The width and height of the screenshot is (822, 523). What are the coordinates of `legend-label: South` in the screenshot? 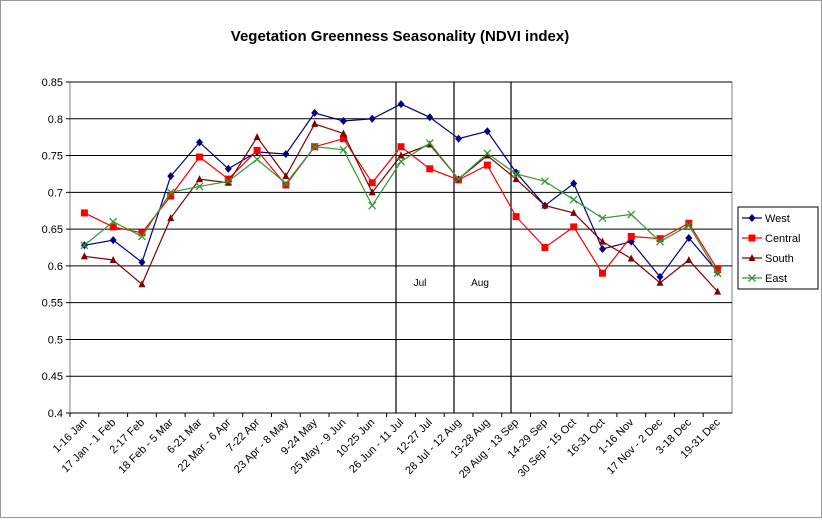 It's located at (779, 259).